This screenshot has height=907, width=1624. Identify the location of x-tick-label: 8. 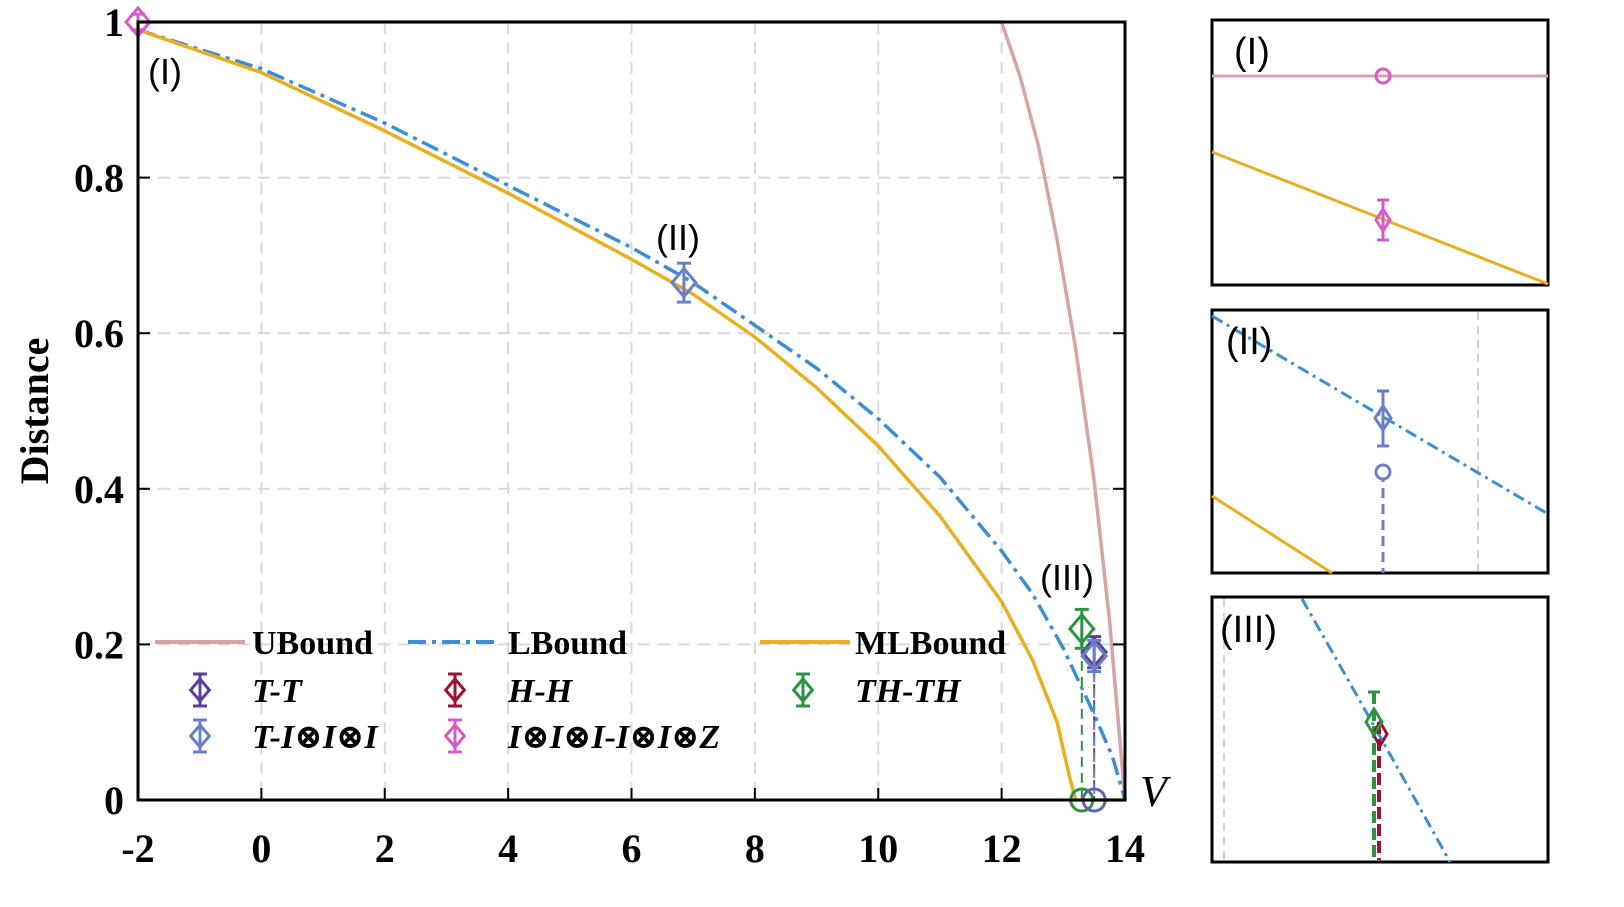
(755, 848).